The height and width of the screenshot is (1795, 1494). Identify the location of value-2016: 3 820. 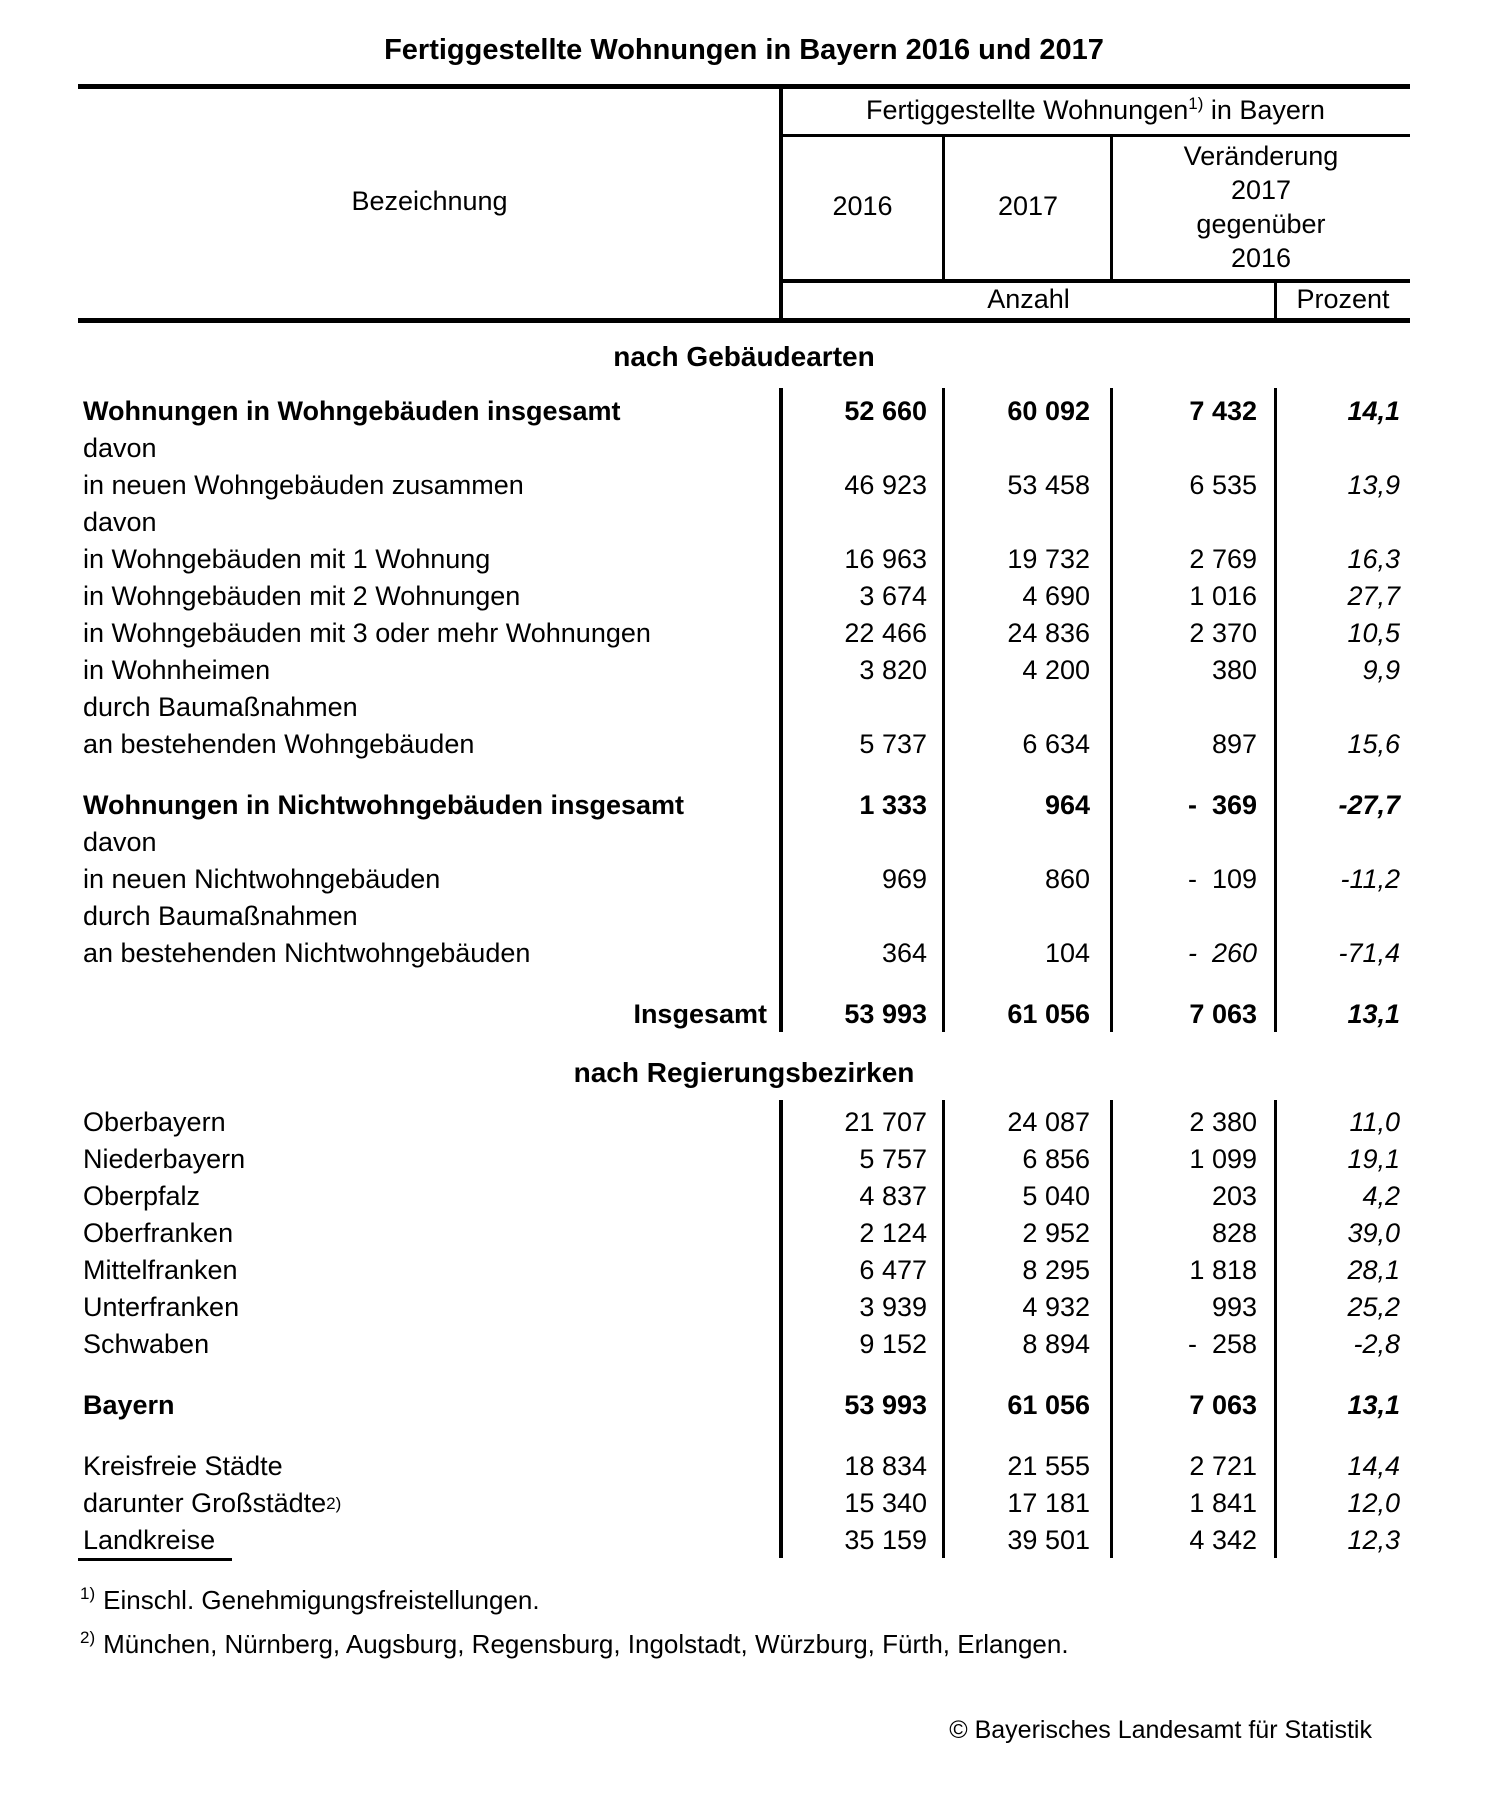
(893, 670).